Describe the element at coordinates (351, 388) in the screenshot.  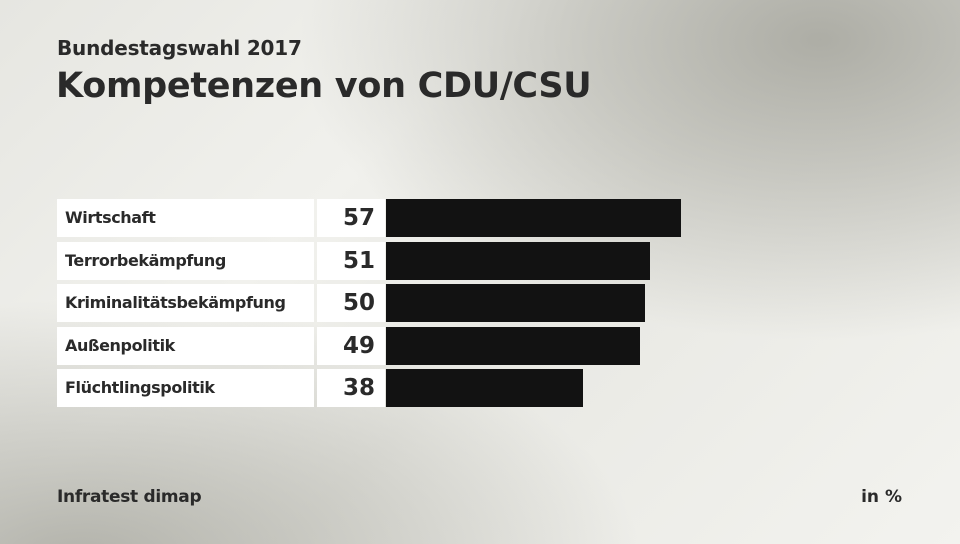
I see `value-label: 38` at that location.